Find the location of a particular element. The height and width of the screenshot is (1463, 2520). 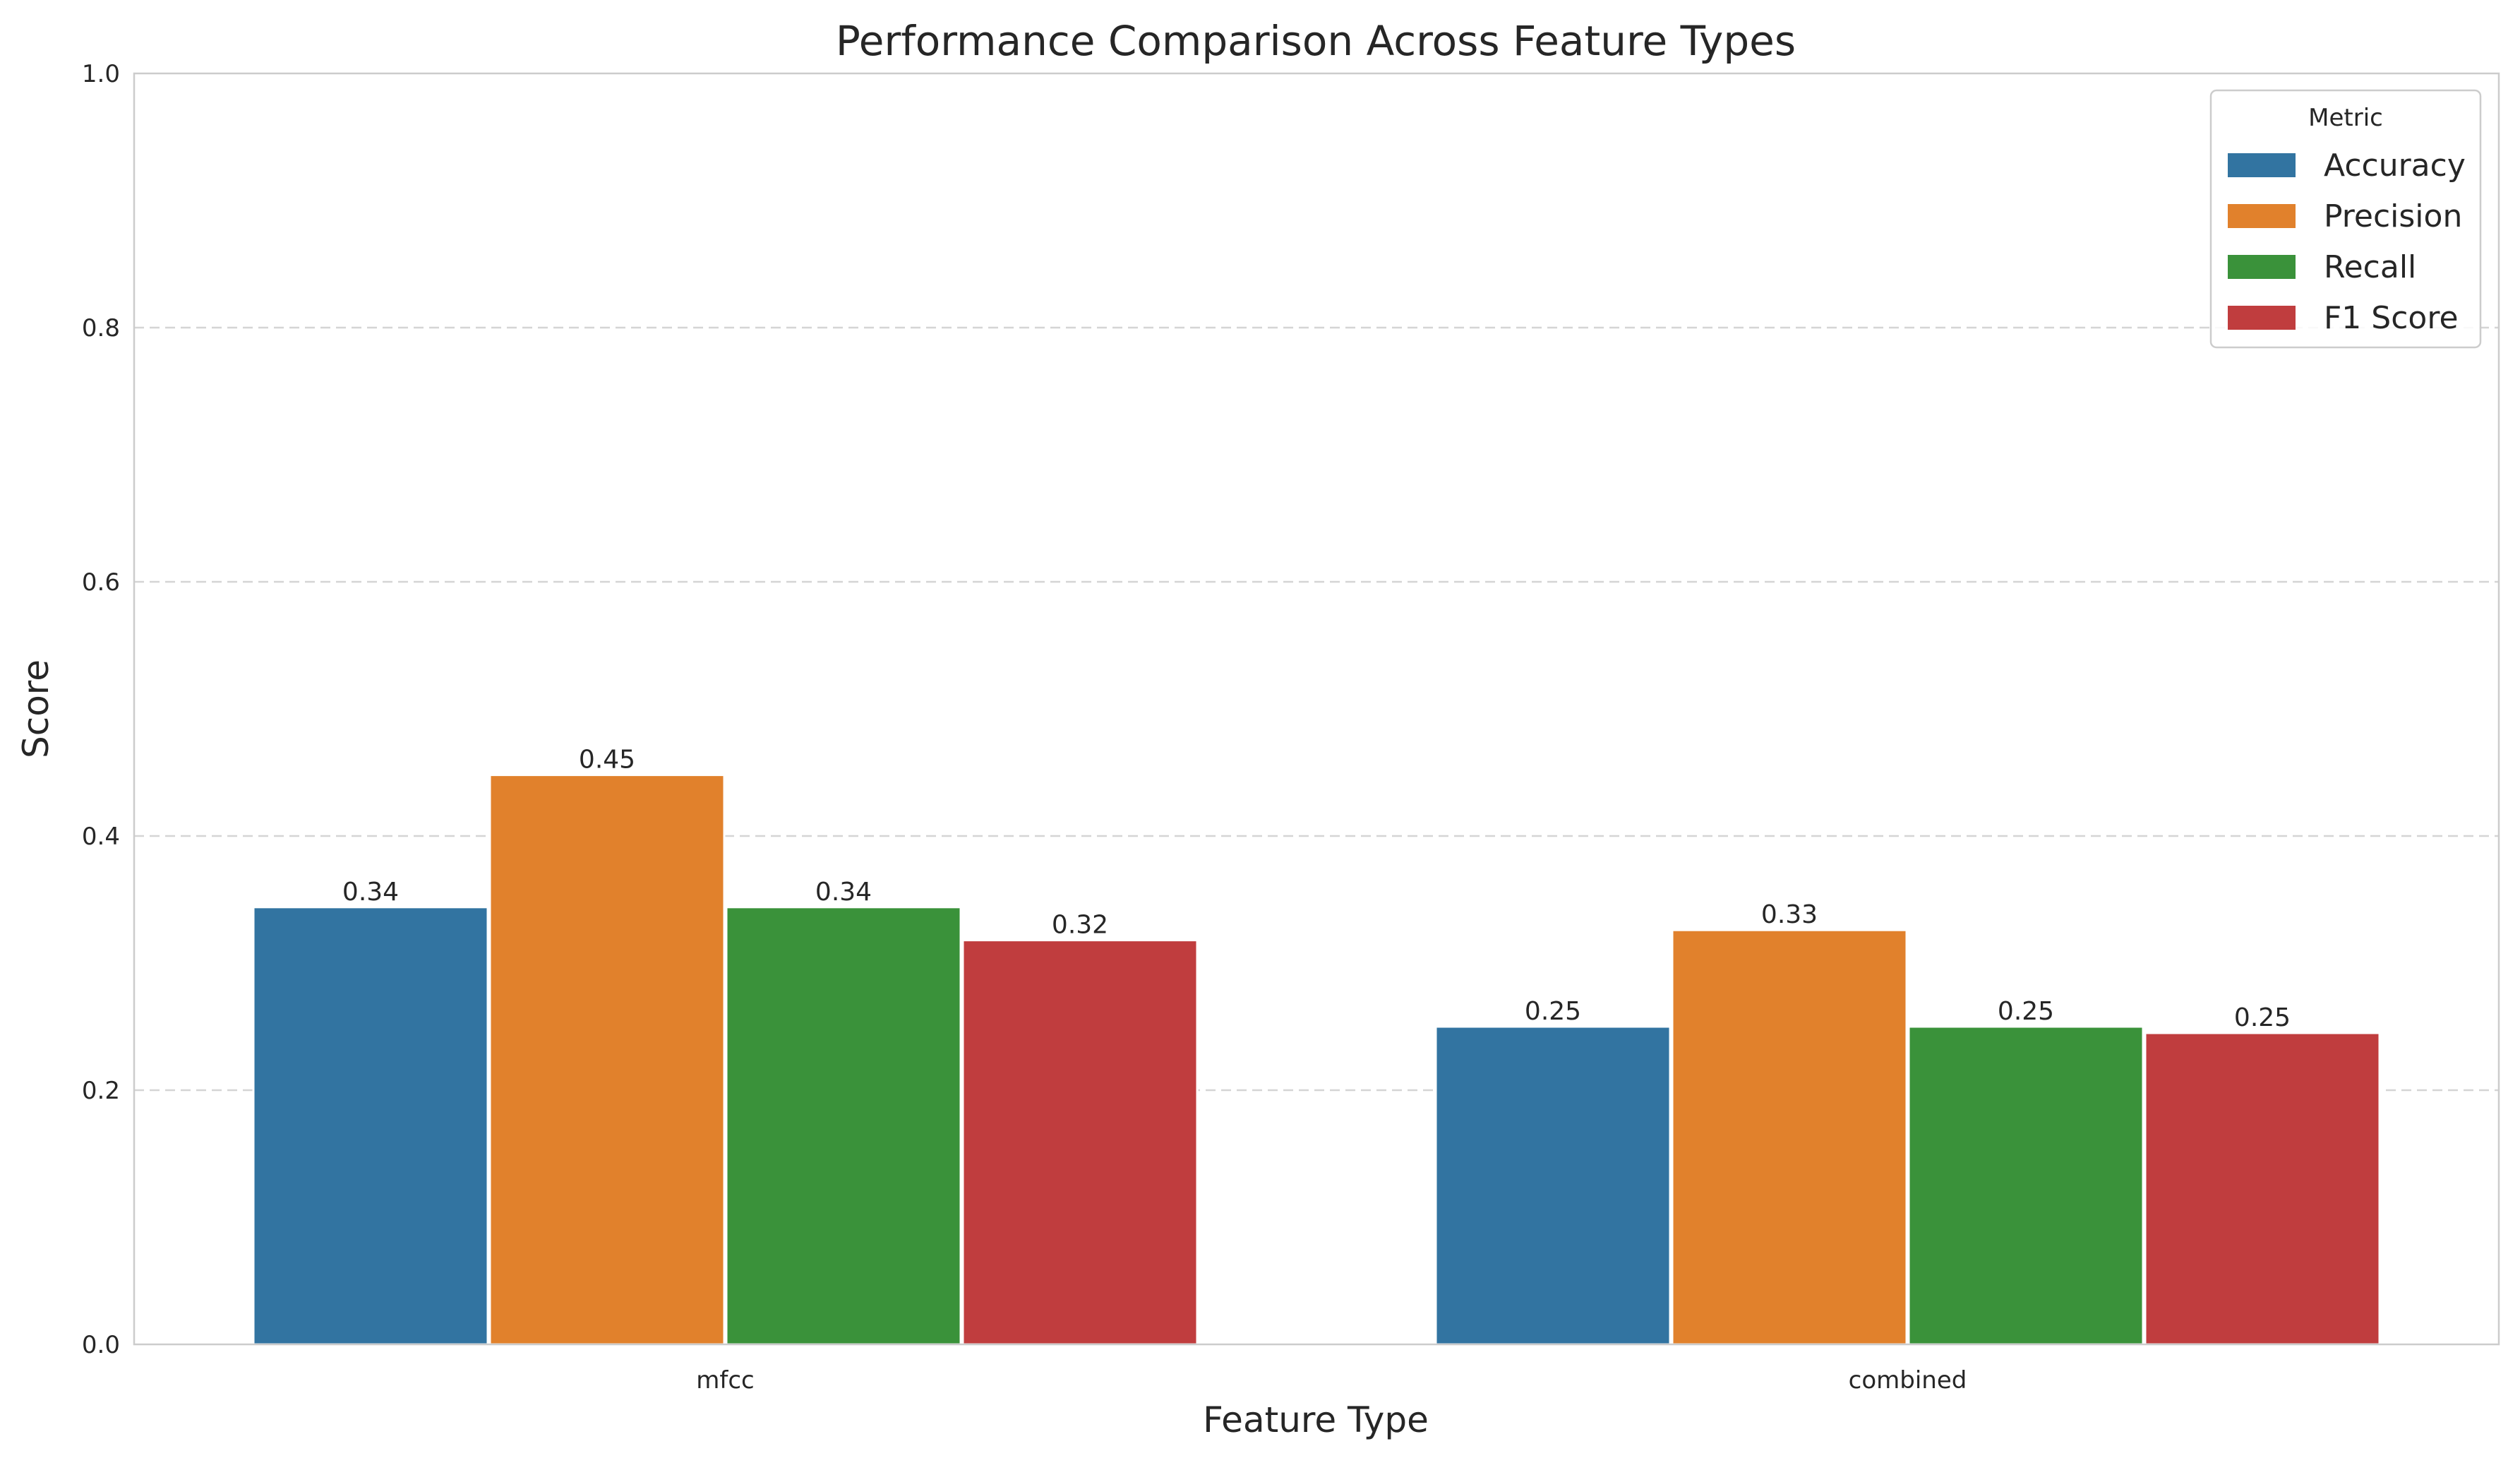

y-tick-label: 0.2 is located at coordinates (101, 1091).